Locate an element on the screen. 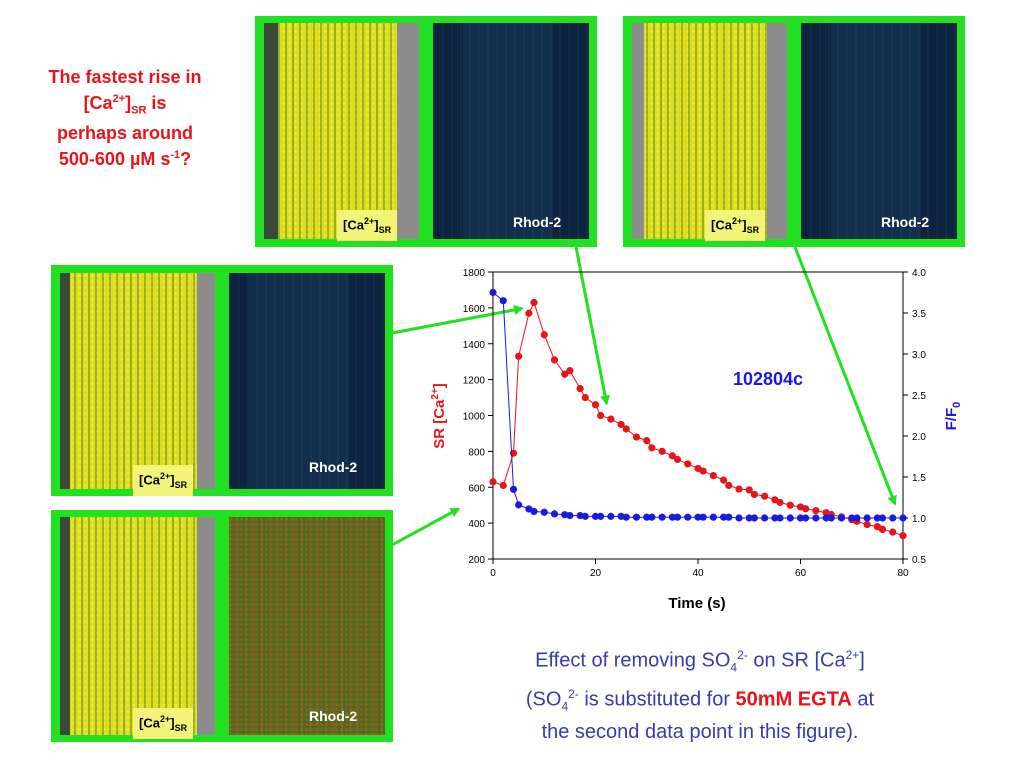 This screenshot has width=1024, height=768. y-left-tick-label: 1800 is located at coordinates (474, 273).